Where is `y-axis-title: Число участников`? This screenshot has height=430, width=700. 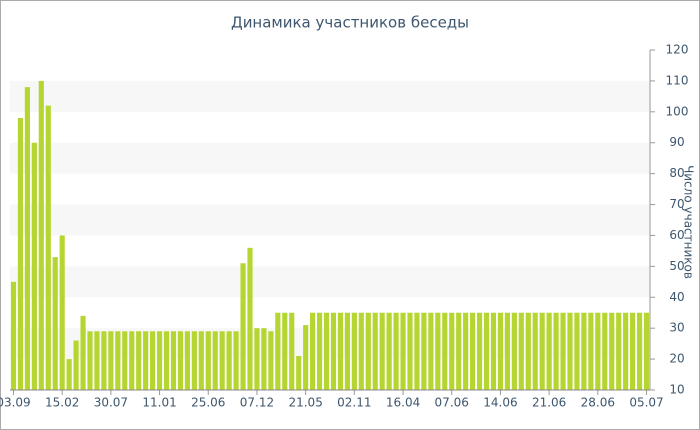 y-axis-title: Число участников is located at coordinates (689, 222).